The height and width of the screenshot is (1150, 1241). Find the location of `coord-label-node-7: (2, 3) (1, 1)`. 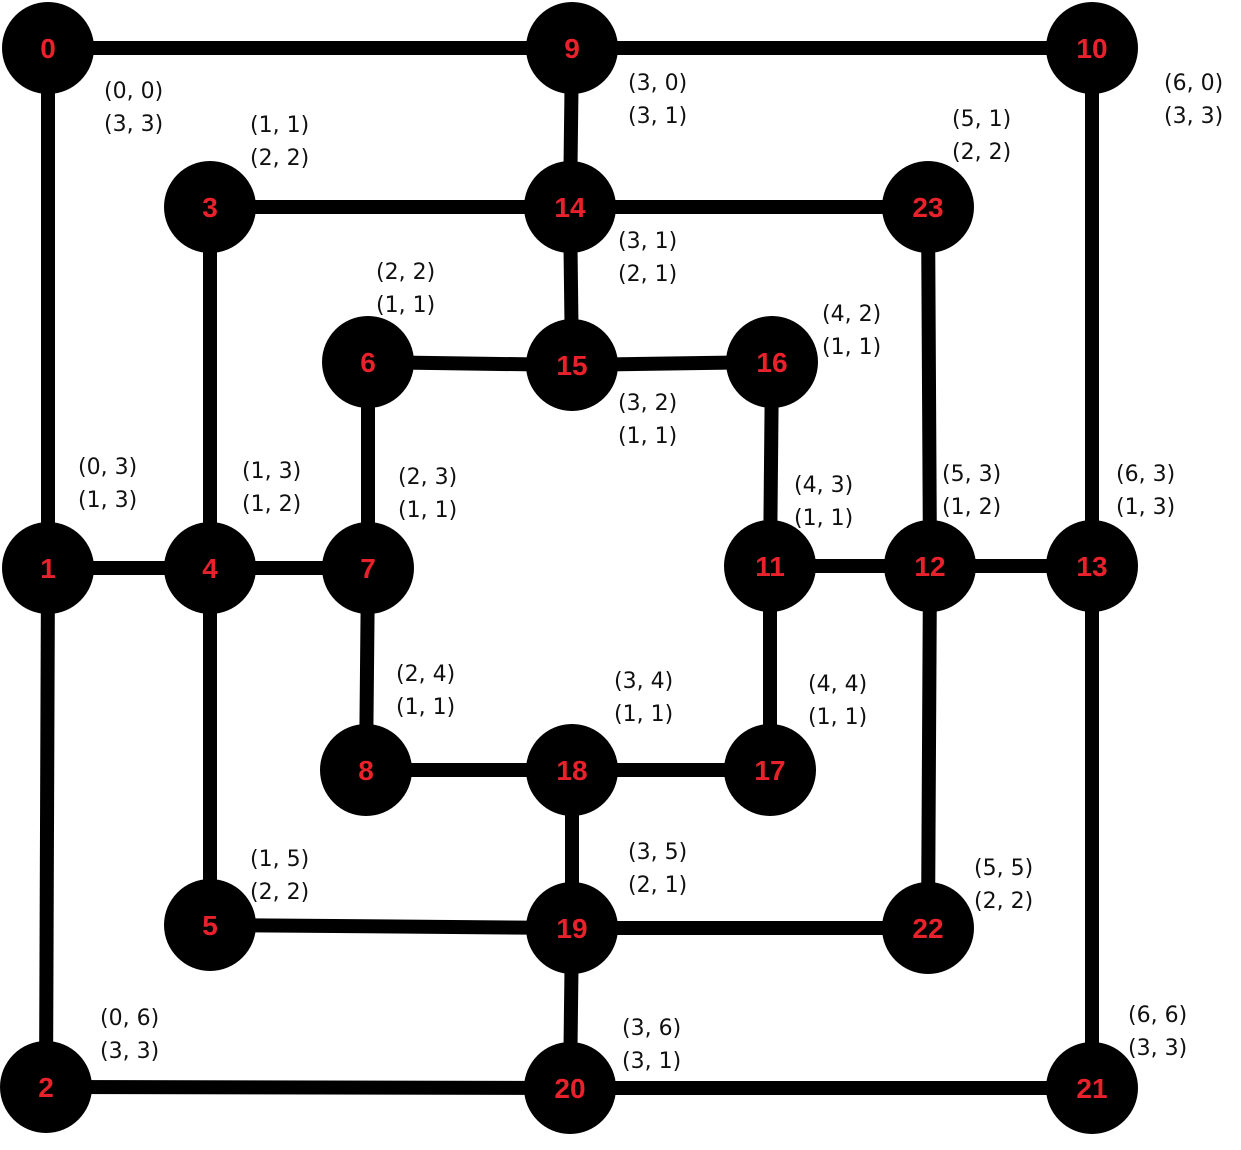

coord-label-node-7: (2, 3) (1, 1) is located at coordinates (427, 494).